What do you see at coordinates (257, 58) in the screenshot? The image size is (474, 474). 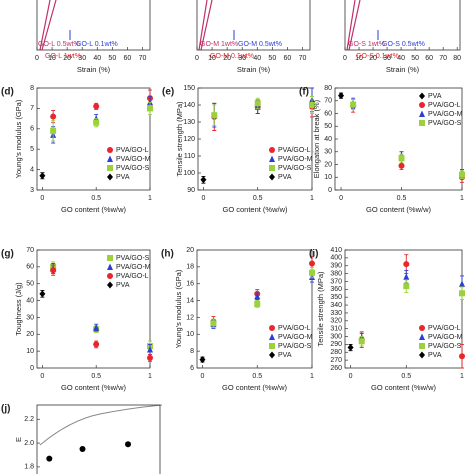 I see `x-tick-label: 40` at bounding box center [257, 58].